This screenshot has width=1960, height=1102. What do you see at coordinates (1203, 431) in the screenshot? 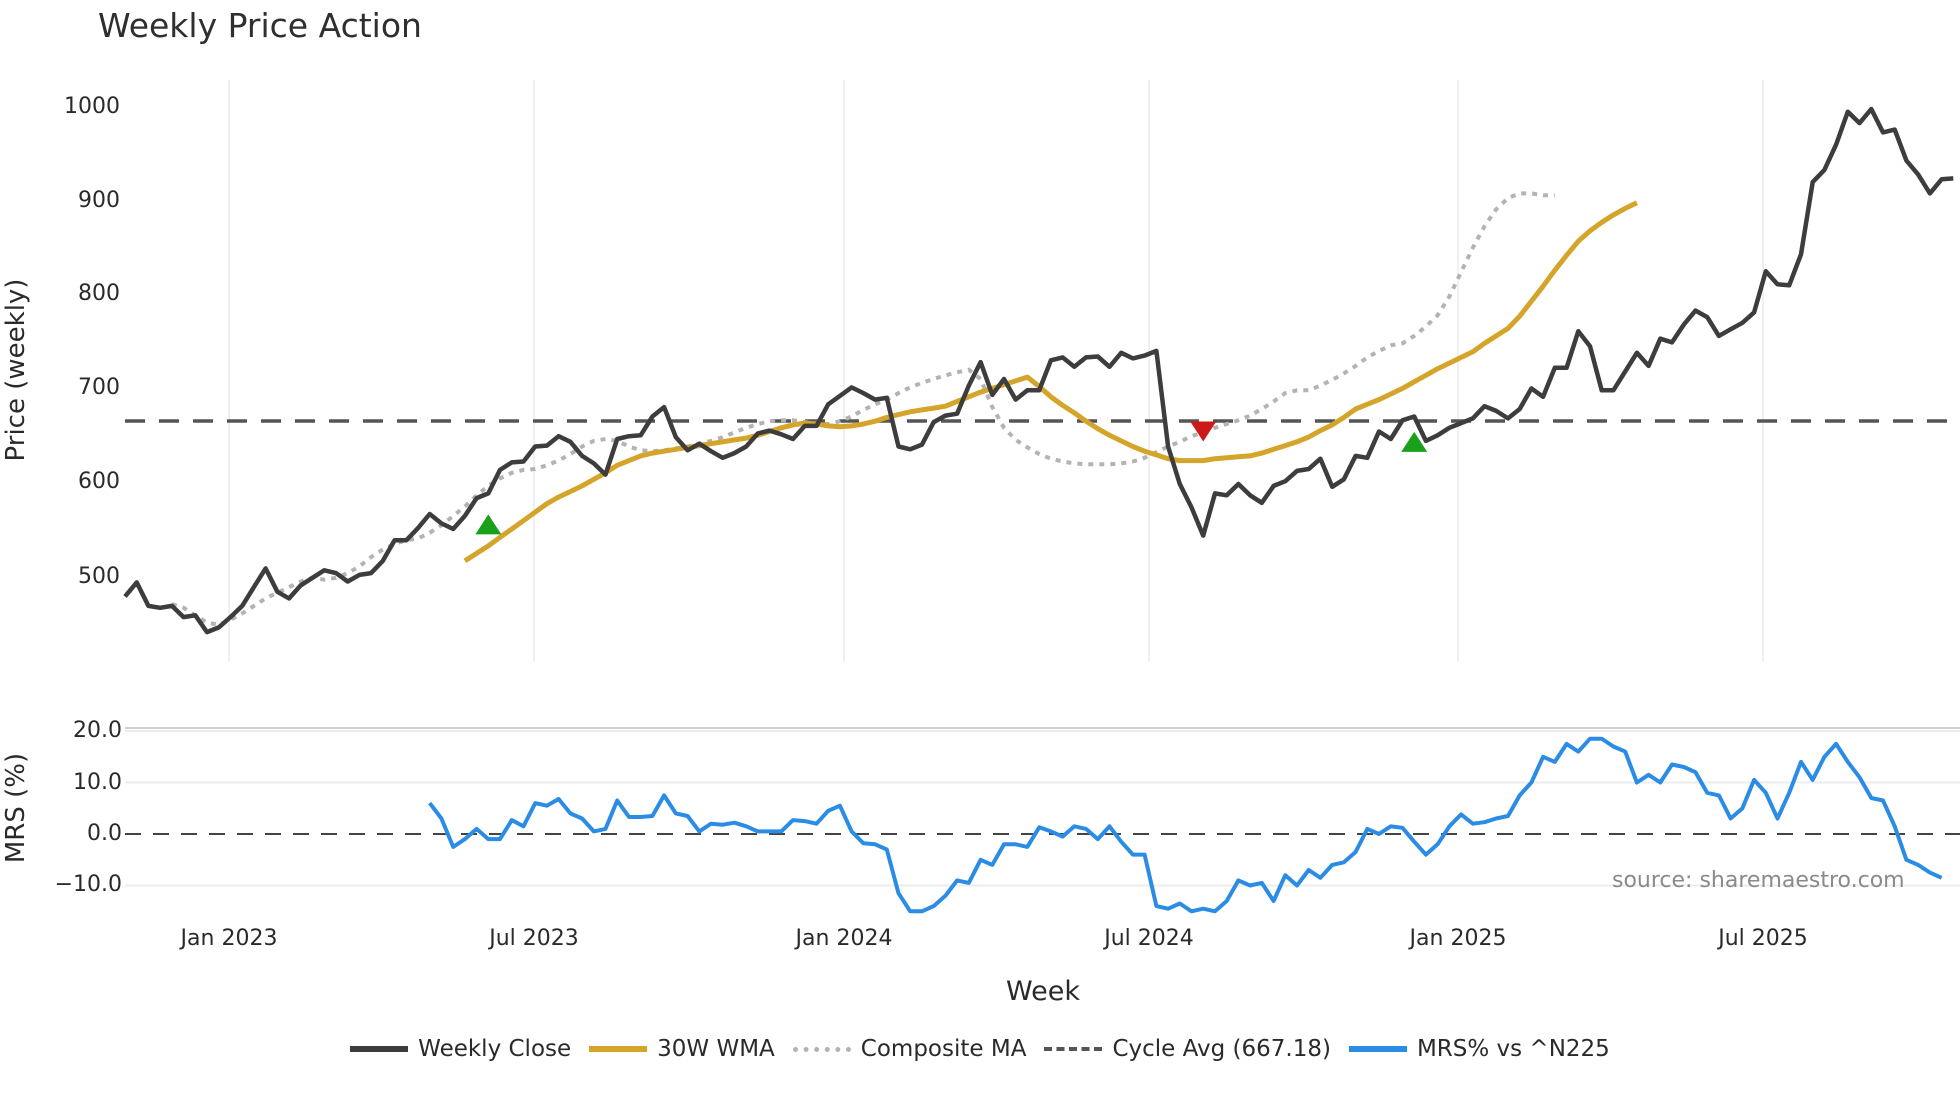
I see `sell-signal-triangle-down-icon` at bounding box center [1203, 431].